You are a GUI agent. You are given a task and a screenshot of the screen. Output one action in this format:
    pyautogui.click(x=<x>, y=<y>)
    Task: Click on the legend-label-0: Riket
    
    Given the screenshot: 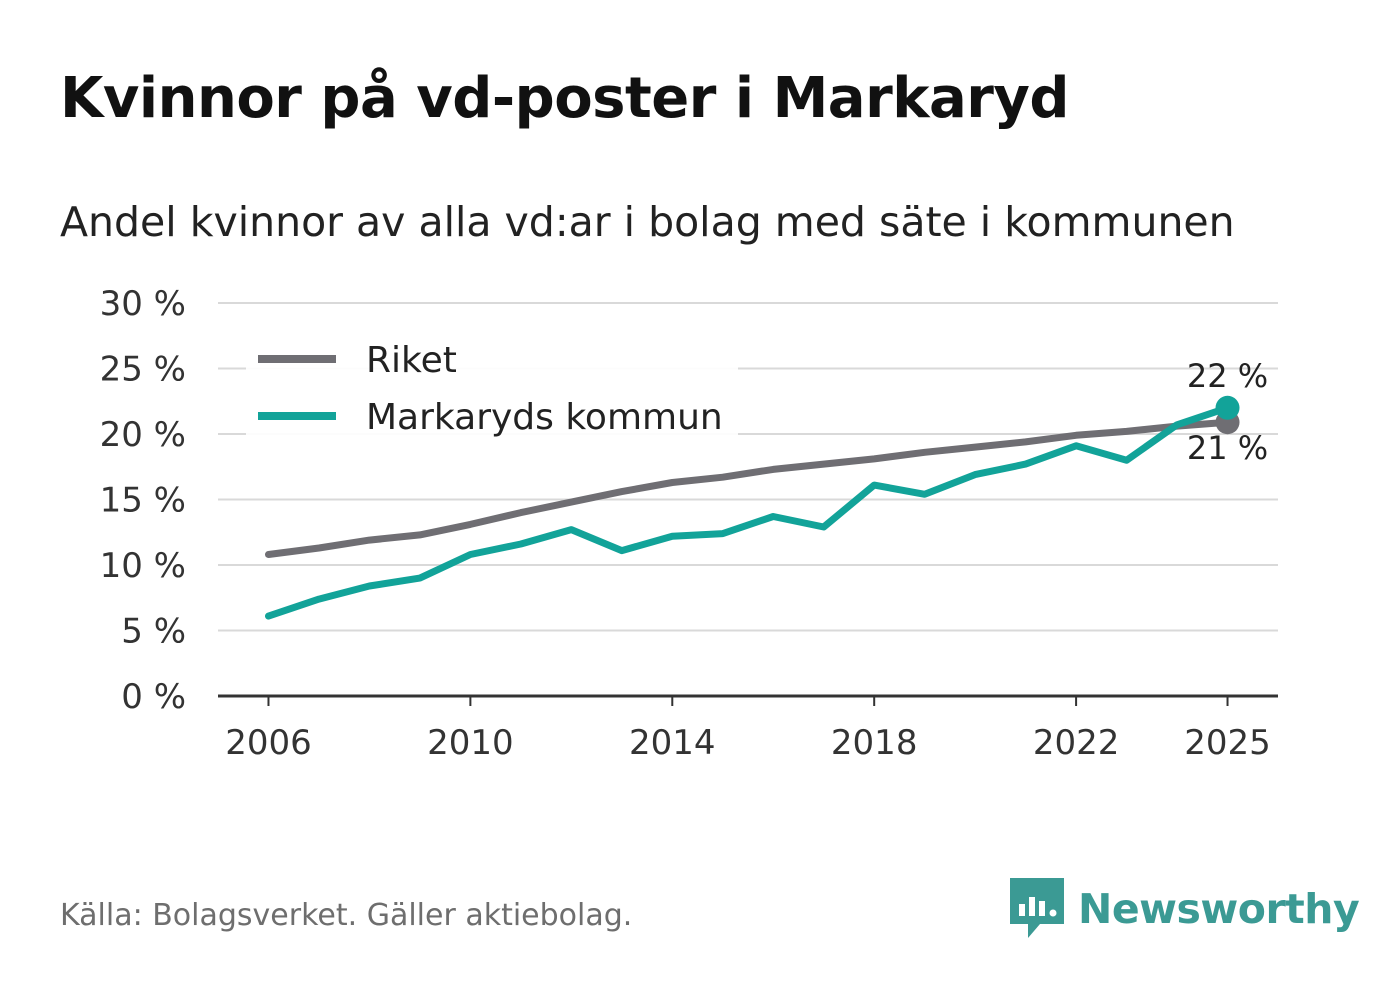 What is the action you would take?
    pyautogui.click(x=411, y=360)
    